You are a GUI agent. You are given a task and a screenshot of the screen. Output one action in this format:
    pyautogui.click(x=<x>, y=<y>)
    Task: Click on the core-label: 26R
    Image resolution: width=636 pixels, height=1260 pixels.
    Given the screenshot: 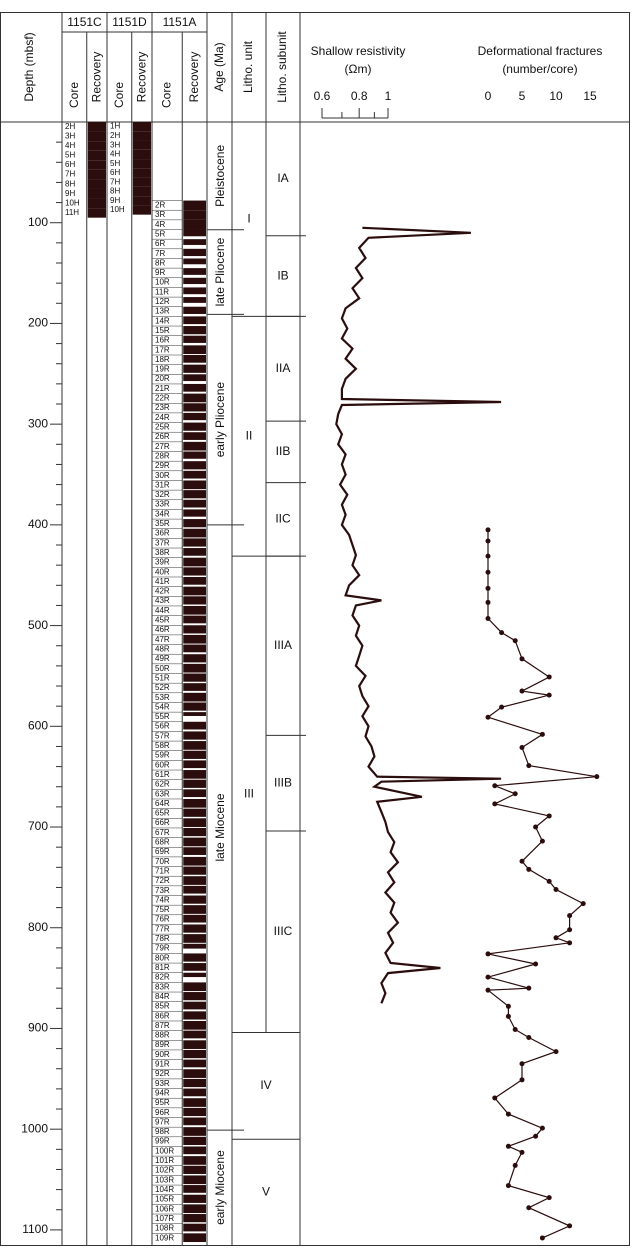 What is the action you would take?
    pyautogui.click(x=162, y=436)
    